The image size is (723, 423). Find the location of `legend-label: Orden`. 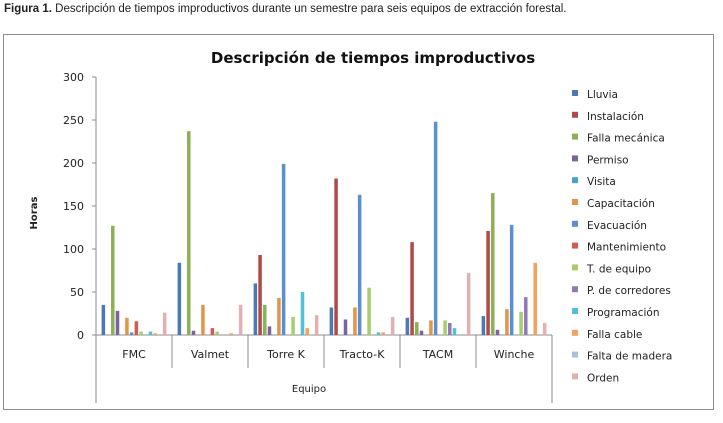

legend-label: Orden is located at coordinates (603, 378).